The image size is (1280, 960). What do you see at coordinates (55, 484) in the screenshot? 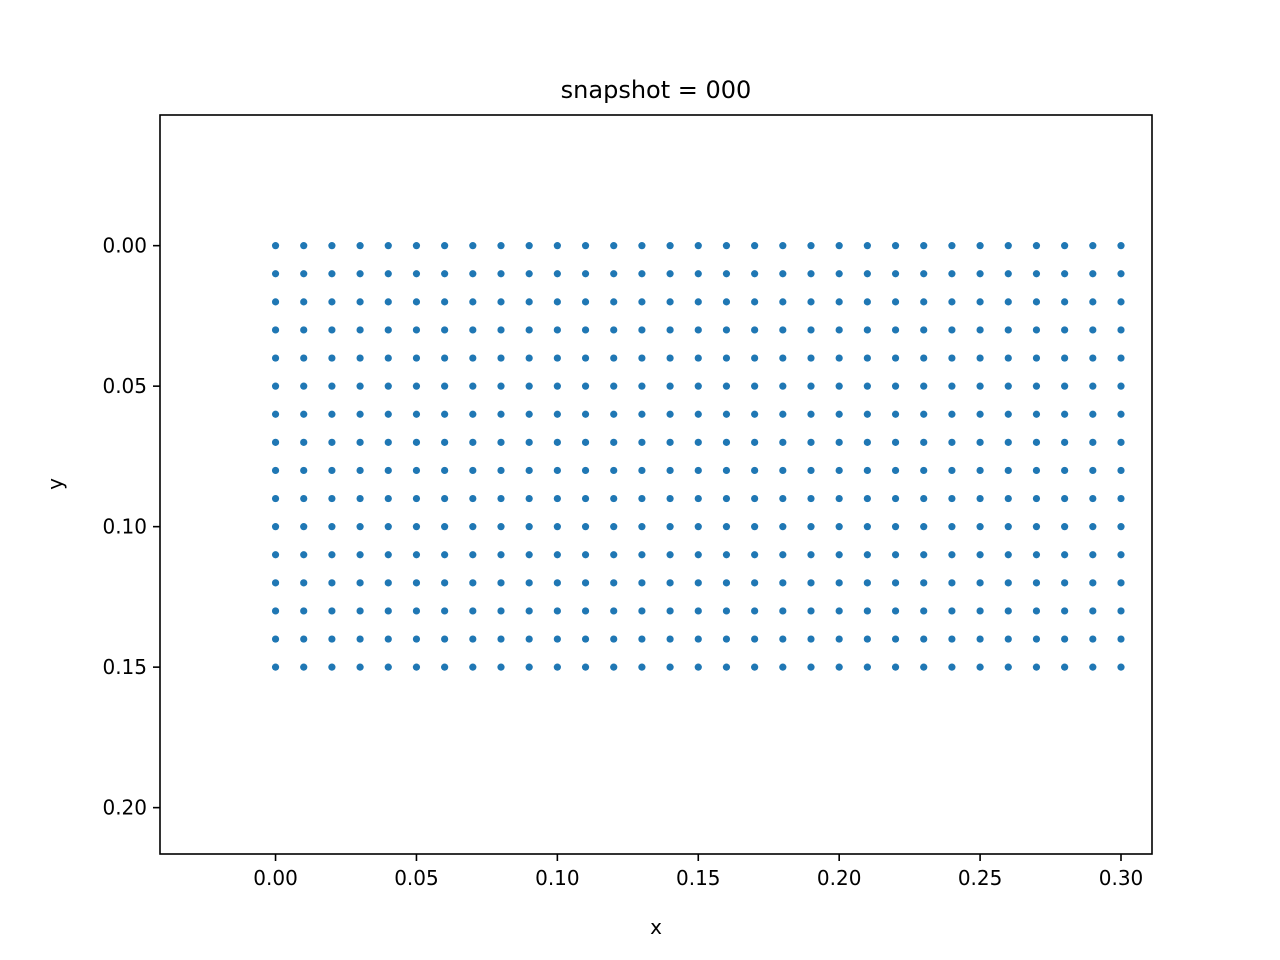
I see `y-axis-label: y` at bounding box center [55, 484].